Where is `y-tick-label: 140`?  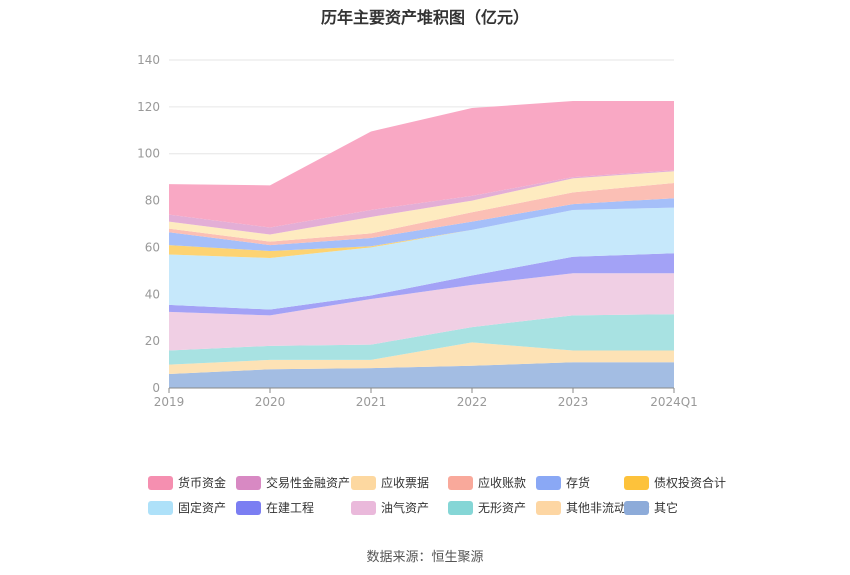
y-tick-label: 140 is located at coordinates (148, 60).